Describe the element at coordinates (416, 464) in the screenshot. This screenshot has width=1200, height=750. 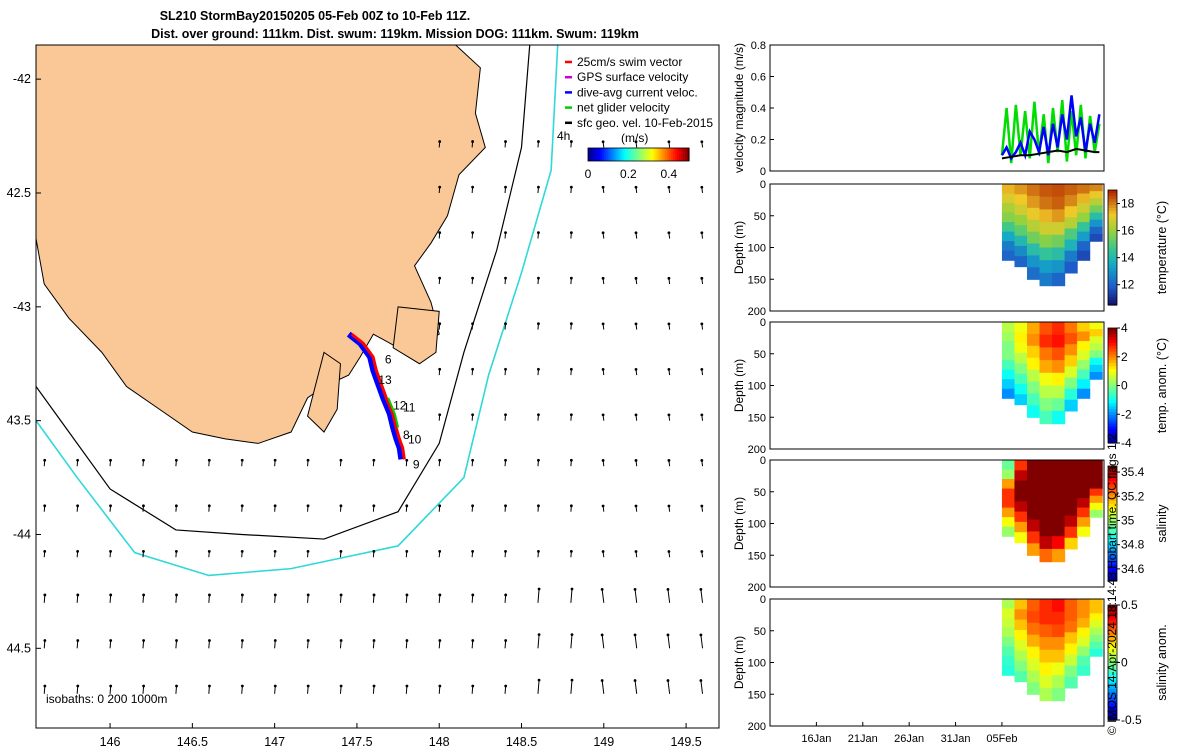
I see `track-day-label: 9` at that location.